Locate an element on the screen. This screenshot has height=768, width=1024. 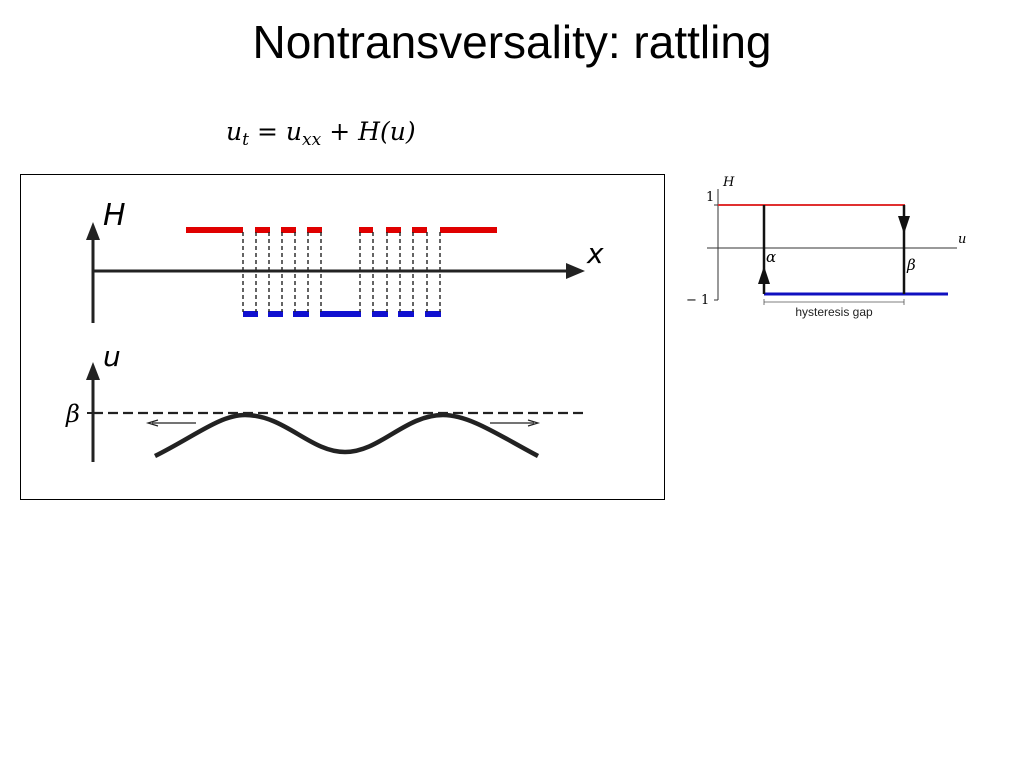
slide-title: Nontransversality: rattling is located at coordinates (512, 42).